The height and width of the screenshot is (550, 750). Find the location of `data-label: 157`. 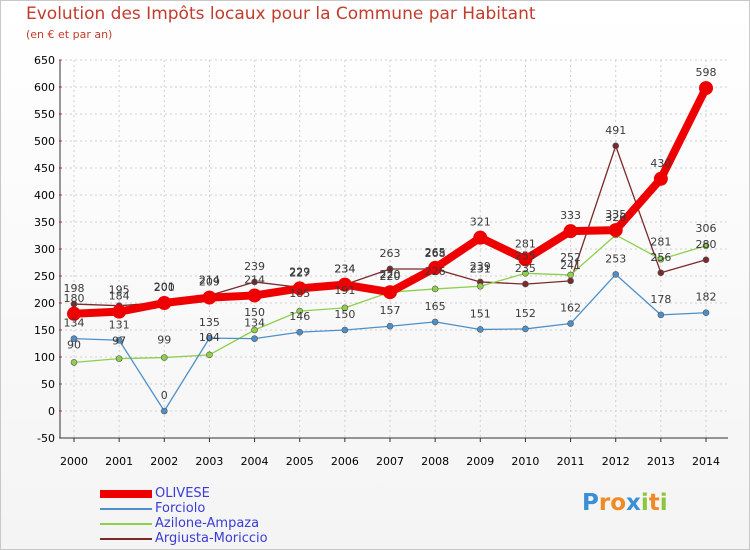

data-label: 157 is located at coordinates (390, 310).